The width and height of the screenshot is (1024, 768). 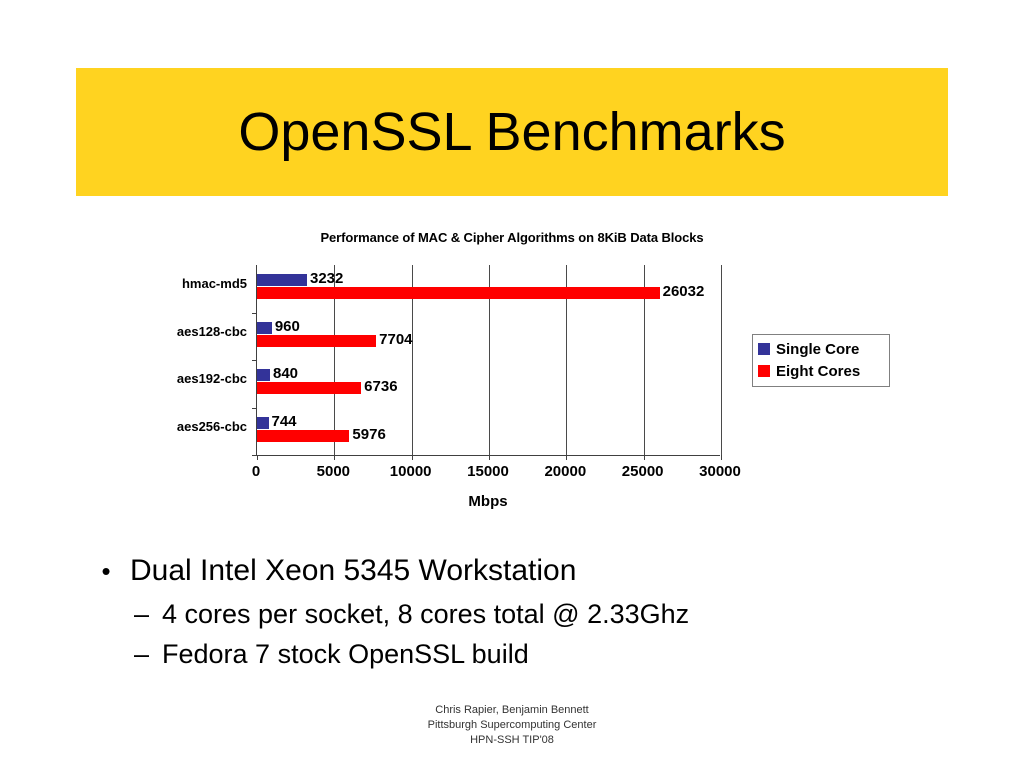 I want to click on chart-x-tick-label: 5000, so click(x=333, y=471).